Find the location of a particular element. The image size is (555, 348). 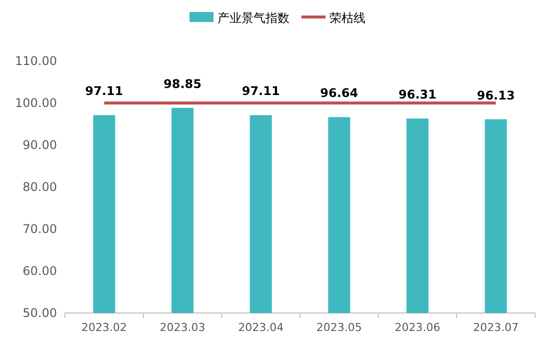

y-tick-label: 110.00 is located at coordinates (36, 61).